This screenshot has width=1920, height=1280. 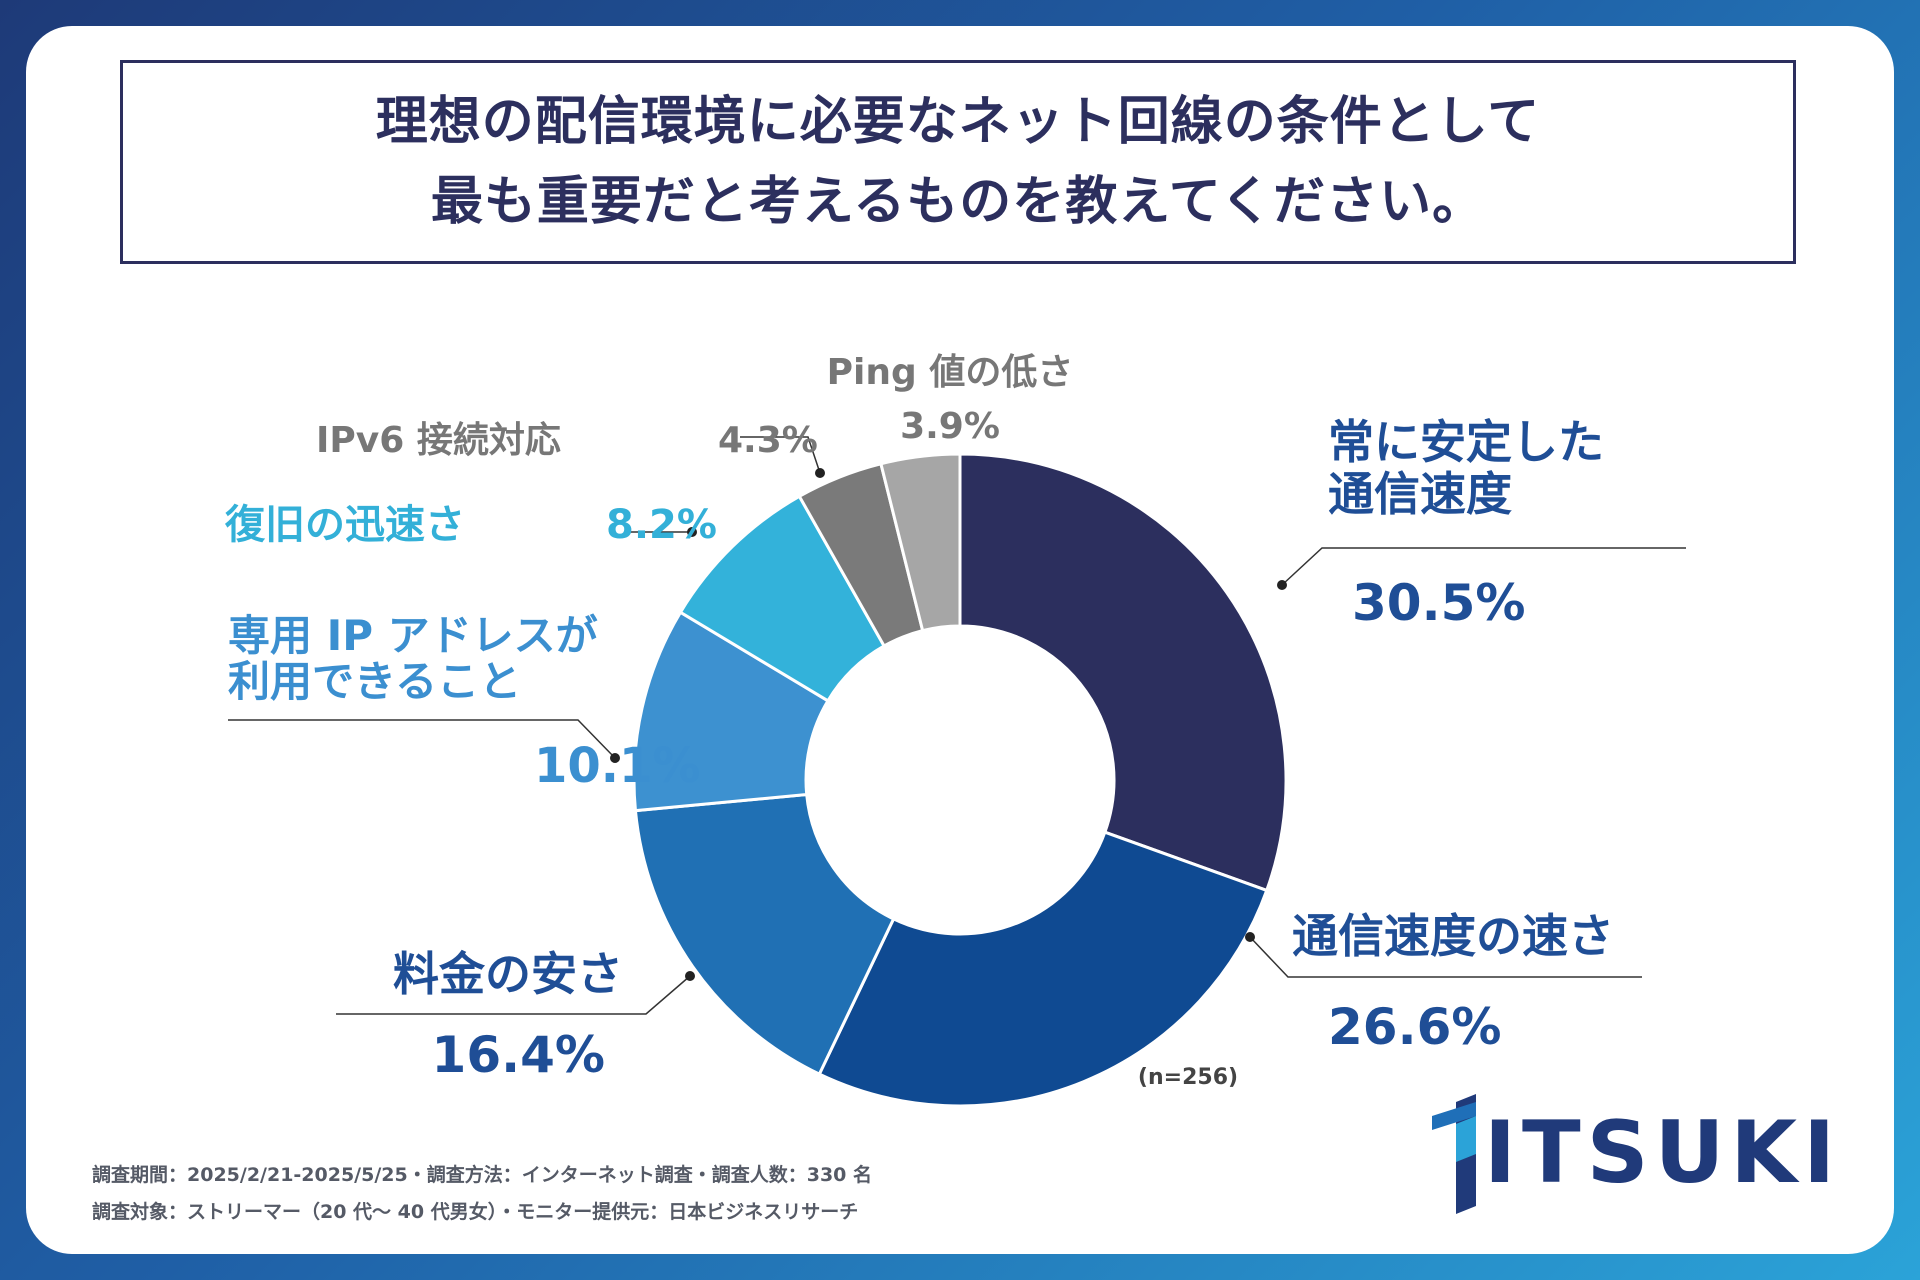 What do you see at coordinates (1420, 494) in the screenshot?
I see `slice-label-0-1: 通信速度` at bounding box center [1420, 494].